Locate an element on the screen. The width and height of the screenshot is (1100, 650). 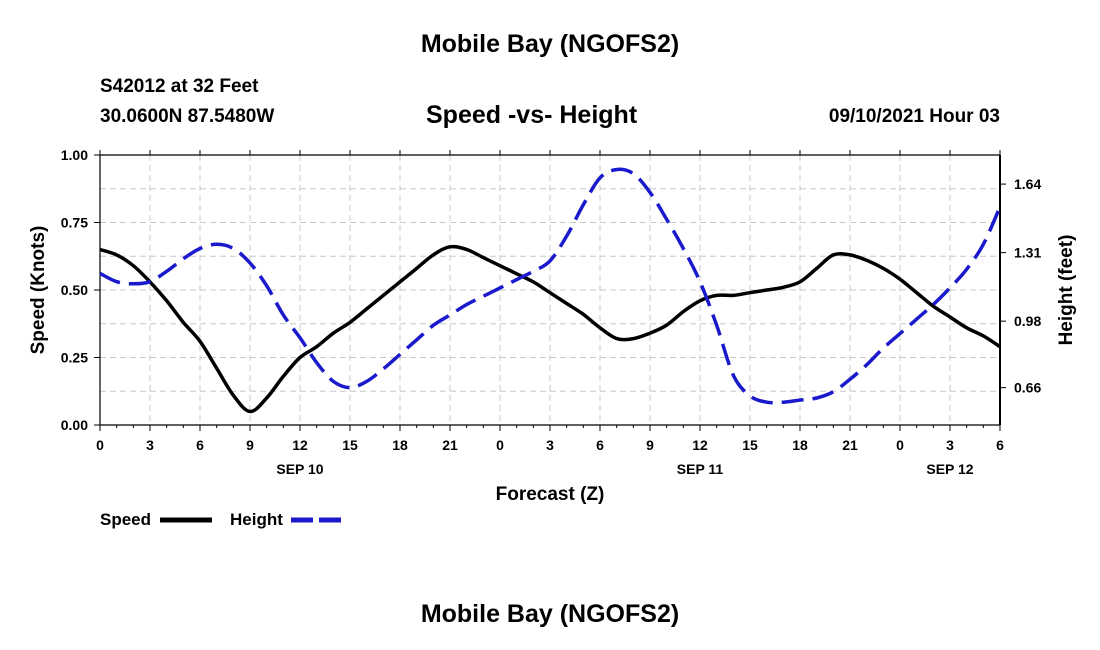
forecast-datetime: 09/10/2021 Hour 03 is located at coordinates (914, 116).